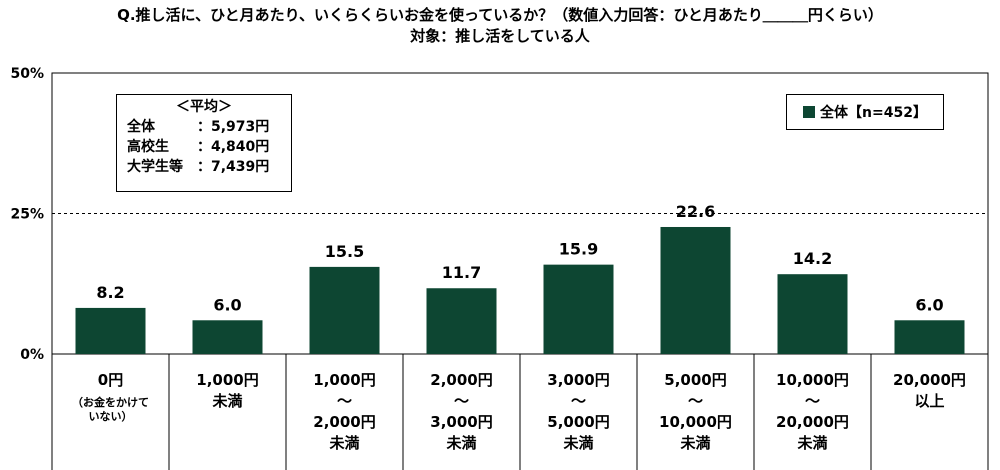 The height and width of the screenshot is (470, 1000). I want to click on legend-label: 全体【n=452】, so click(873, 113).